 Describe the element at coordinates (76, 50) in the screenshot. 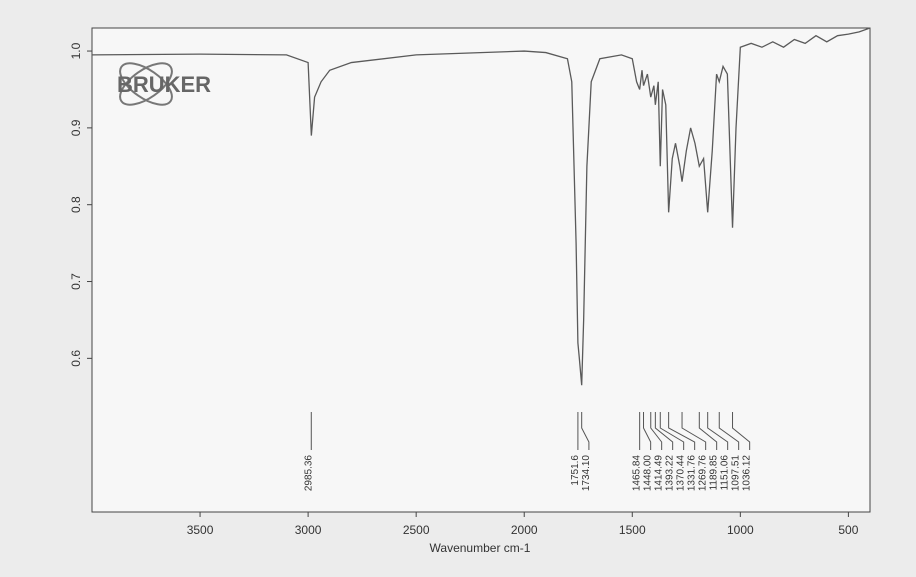

I see `y-tick-label: 1.0` at that location.